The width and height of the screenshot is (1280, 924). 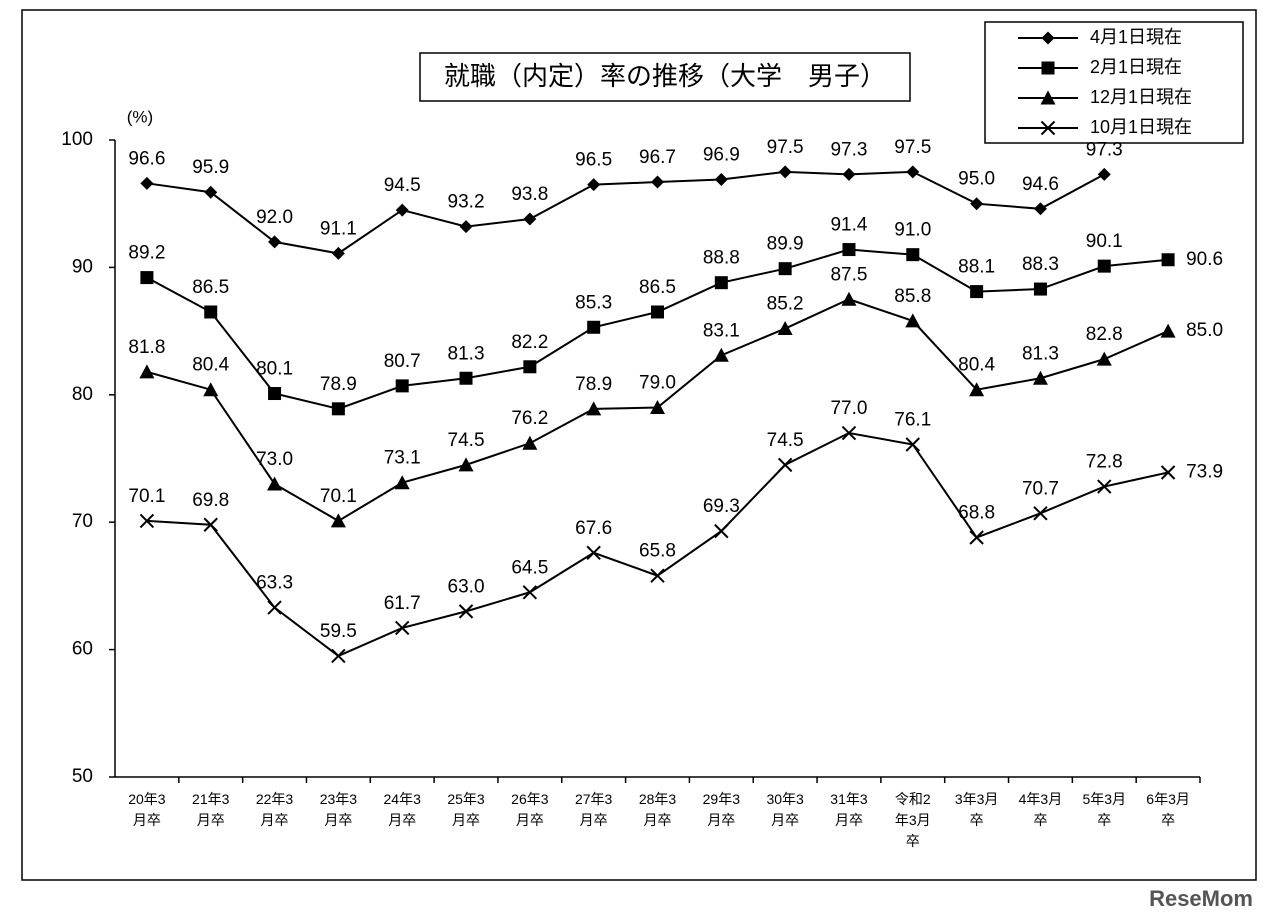 I want to click on data-label: 67.6, so click(x=593, y=528).